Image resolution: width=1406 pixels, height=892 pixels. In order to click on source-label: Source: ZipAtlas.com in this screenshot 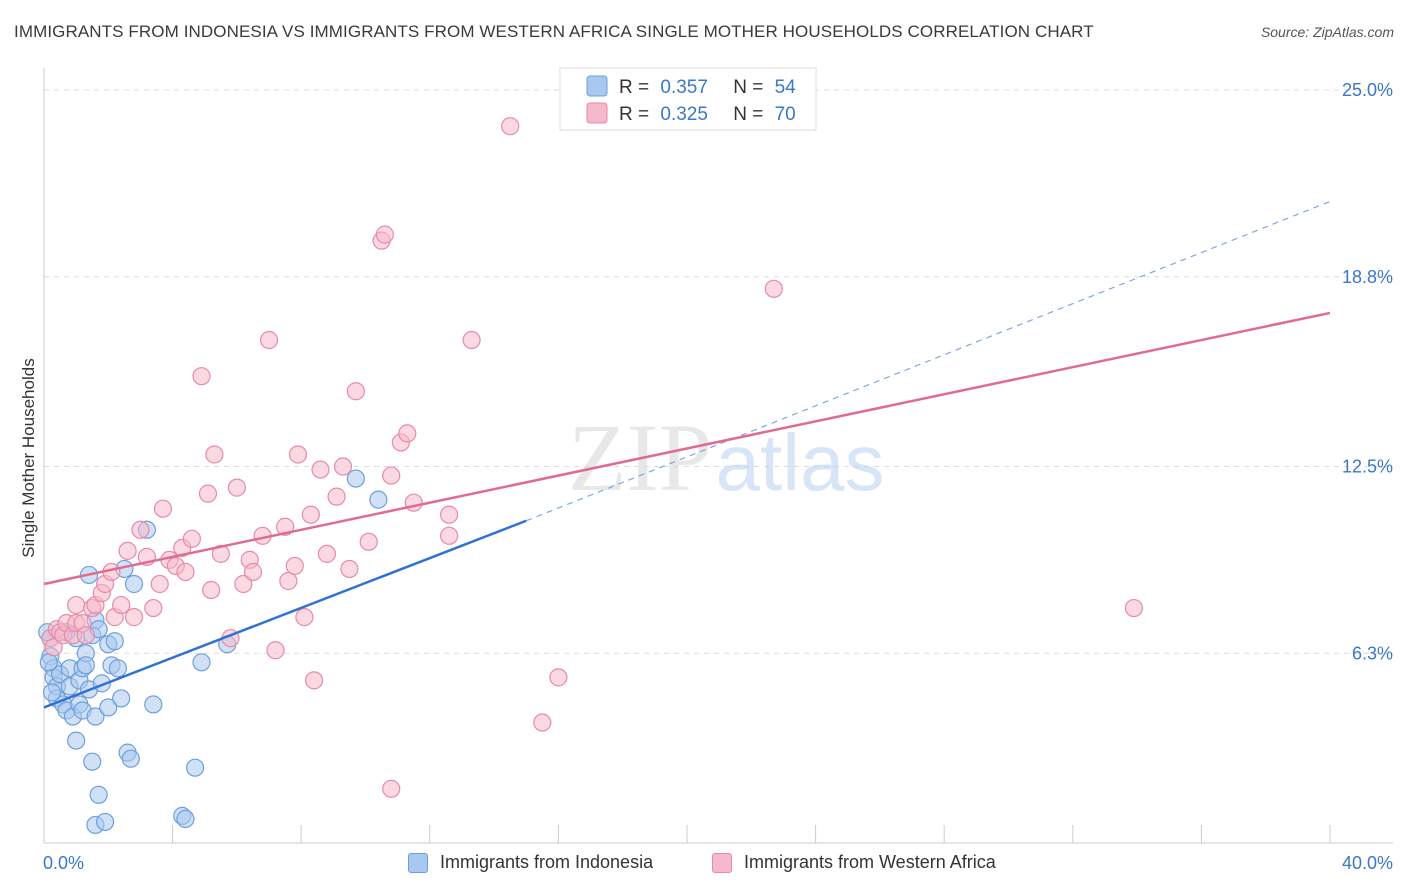, I will do `click(1327, 32)`.